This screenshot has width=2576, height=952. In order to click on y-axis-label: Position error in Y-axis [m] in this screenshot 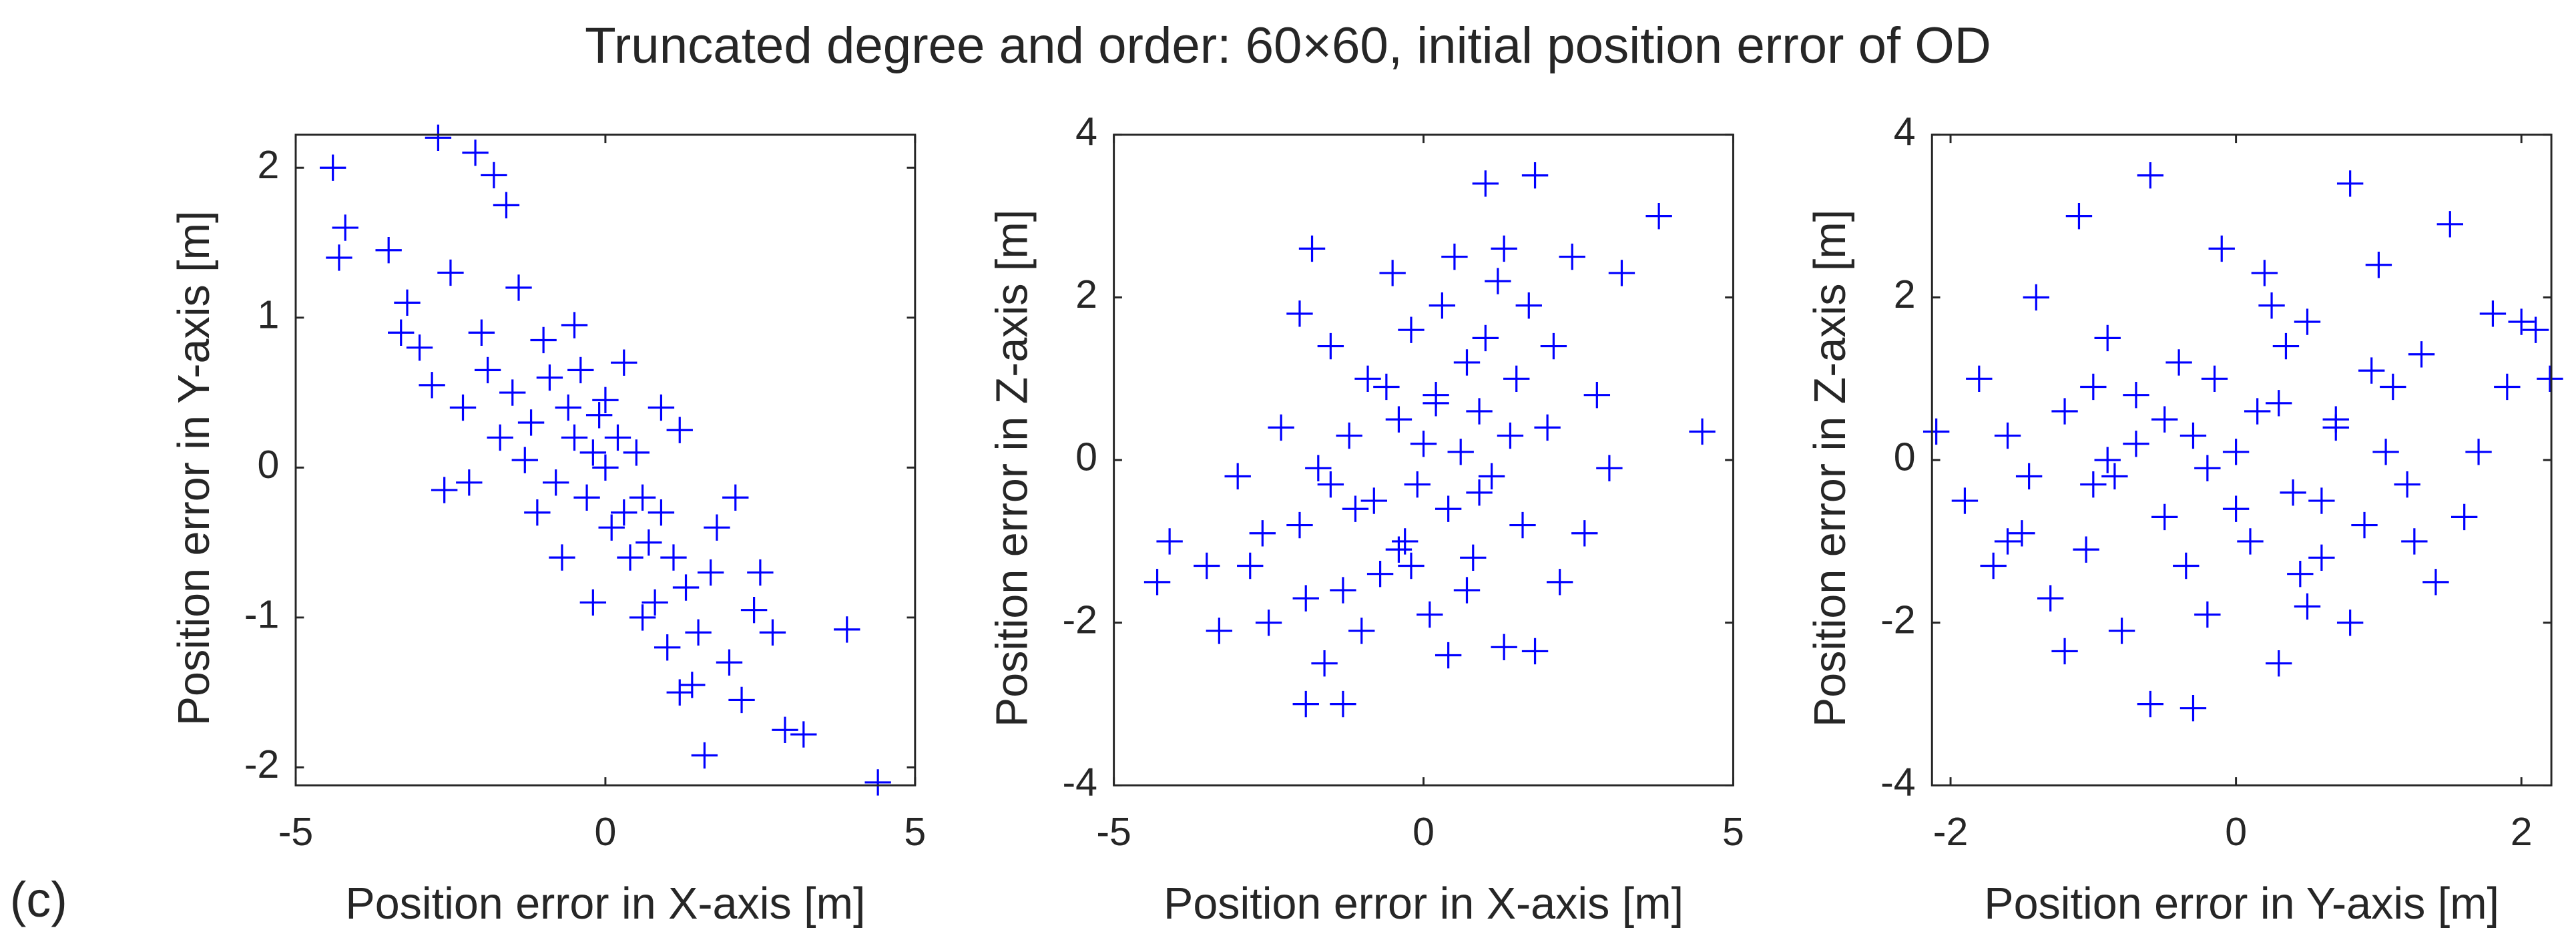, I will do `click(194, 468)`.